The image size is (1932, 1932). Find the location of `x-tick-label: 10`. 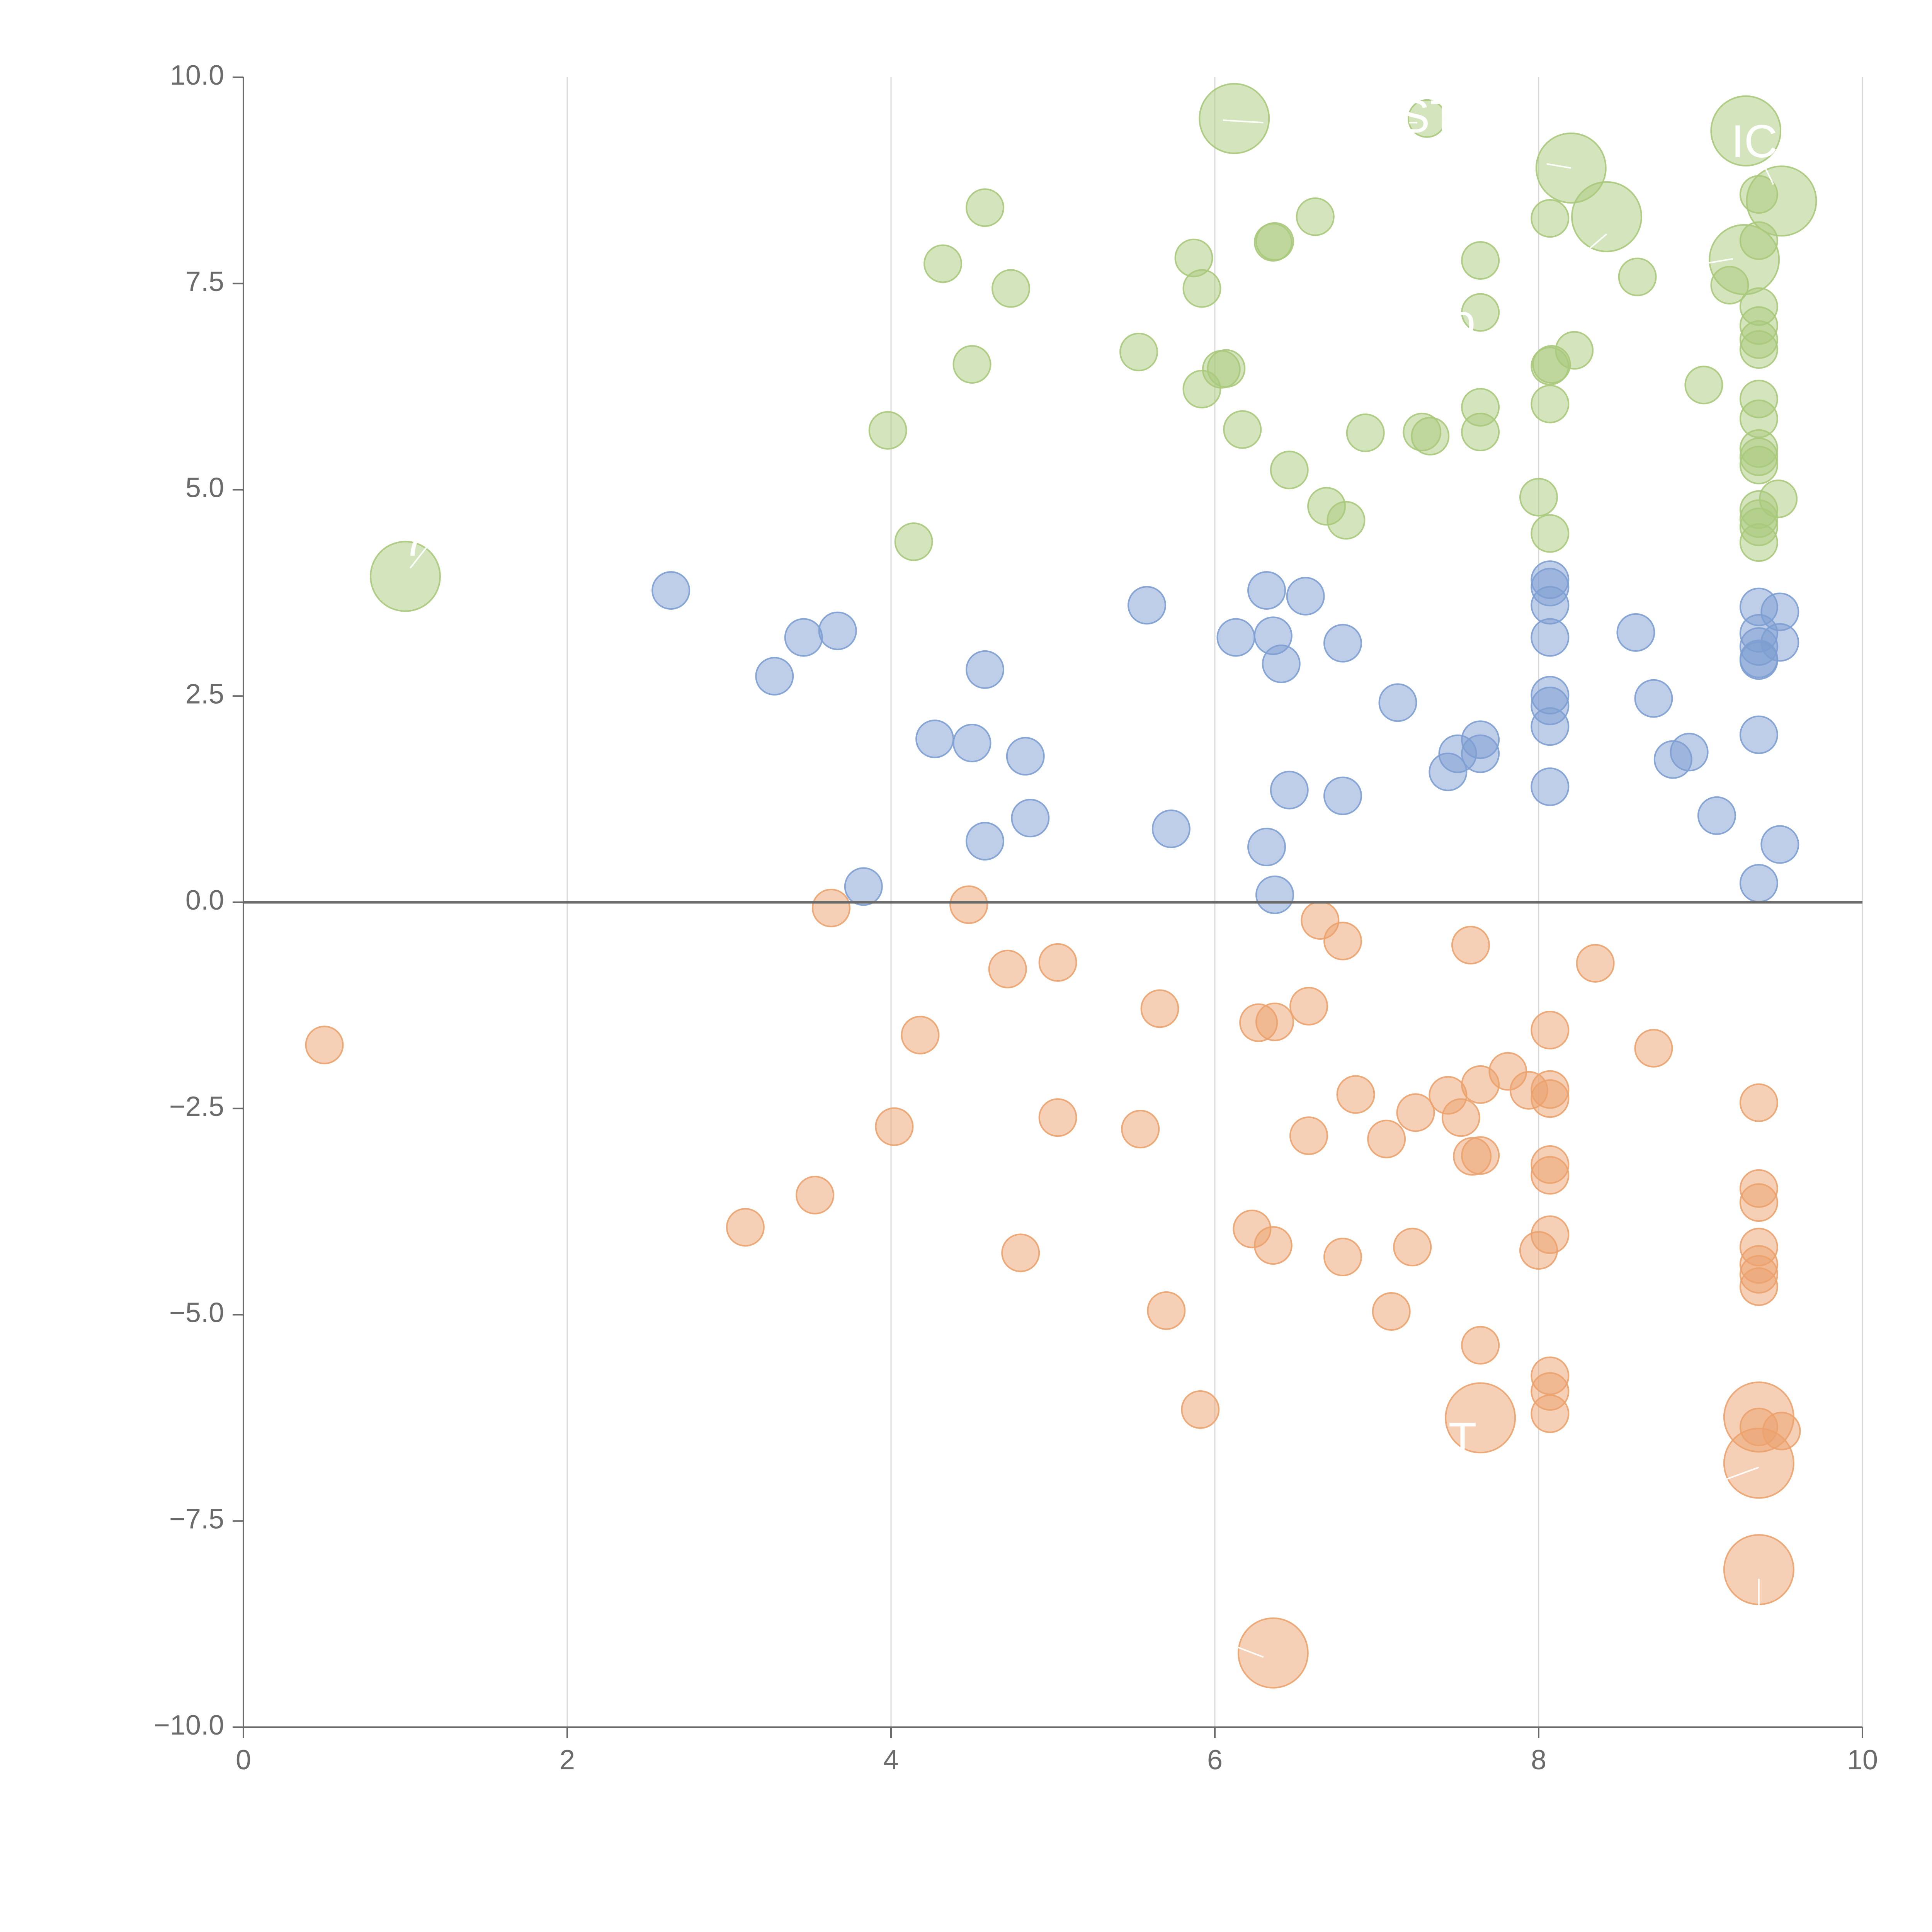

x-tick-label: 10 is located at coordinates (1863, 1760).